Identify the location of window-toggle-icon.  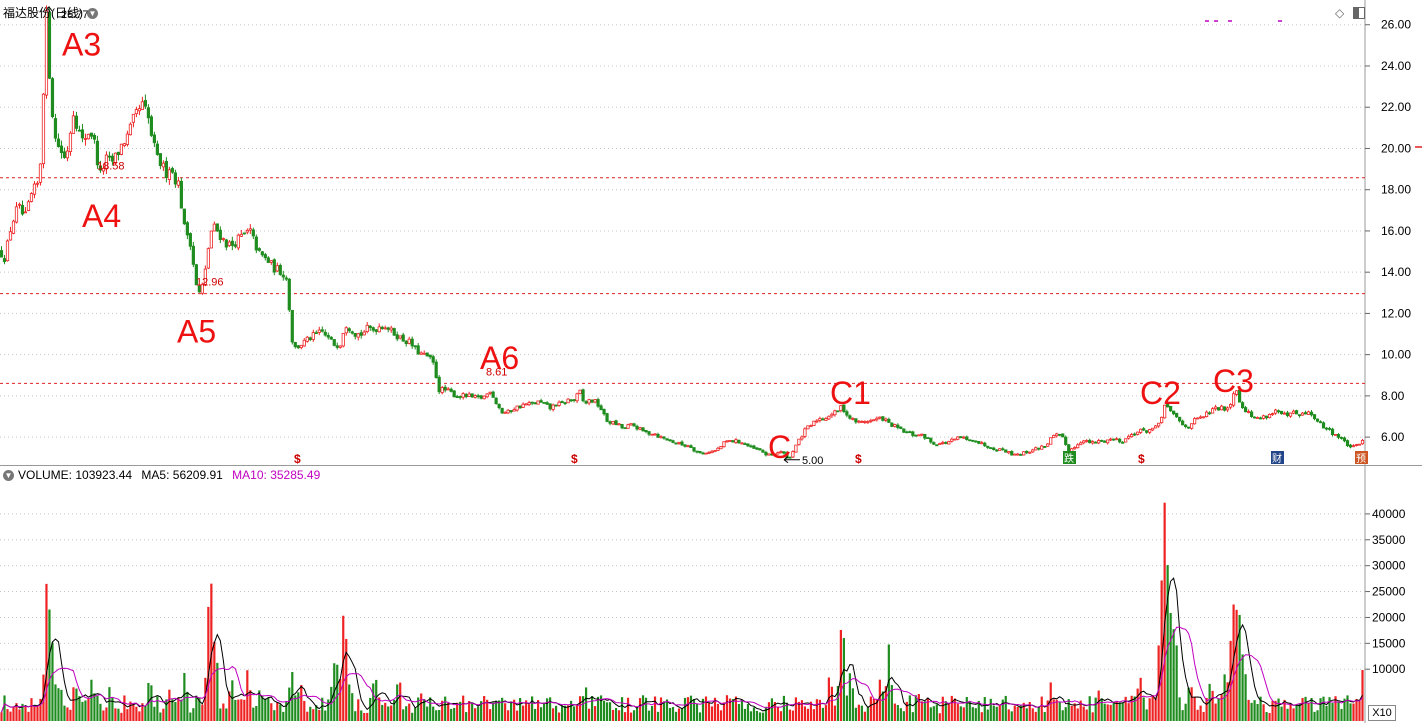
(1359, 13).